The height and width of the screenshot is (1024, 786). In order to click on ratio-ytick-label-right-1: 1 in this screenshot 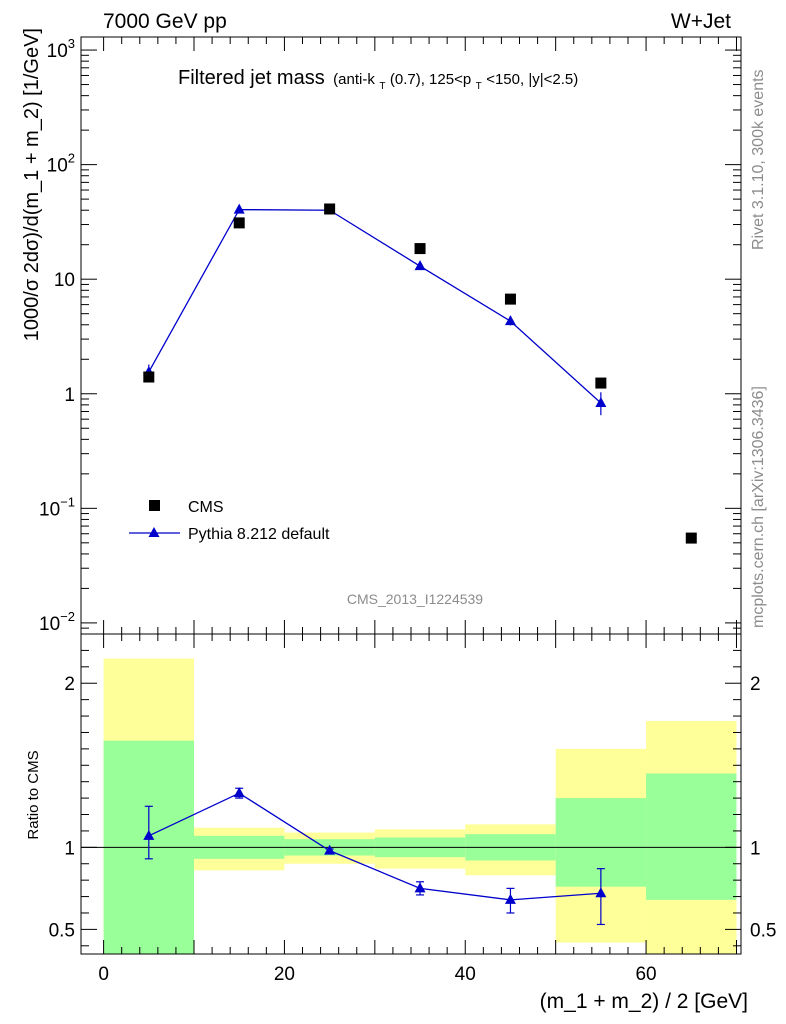, I will do `click(755, 848)`.